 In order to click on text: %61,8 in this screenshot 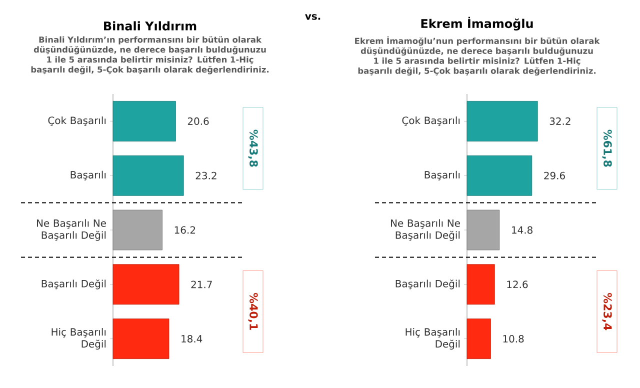, I will do `click(607, 148)`.